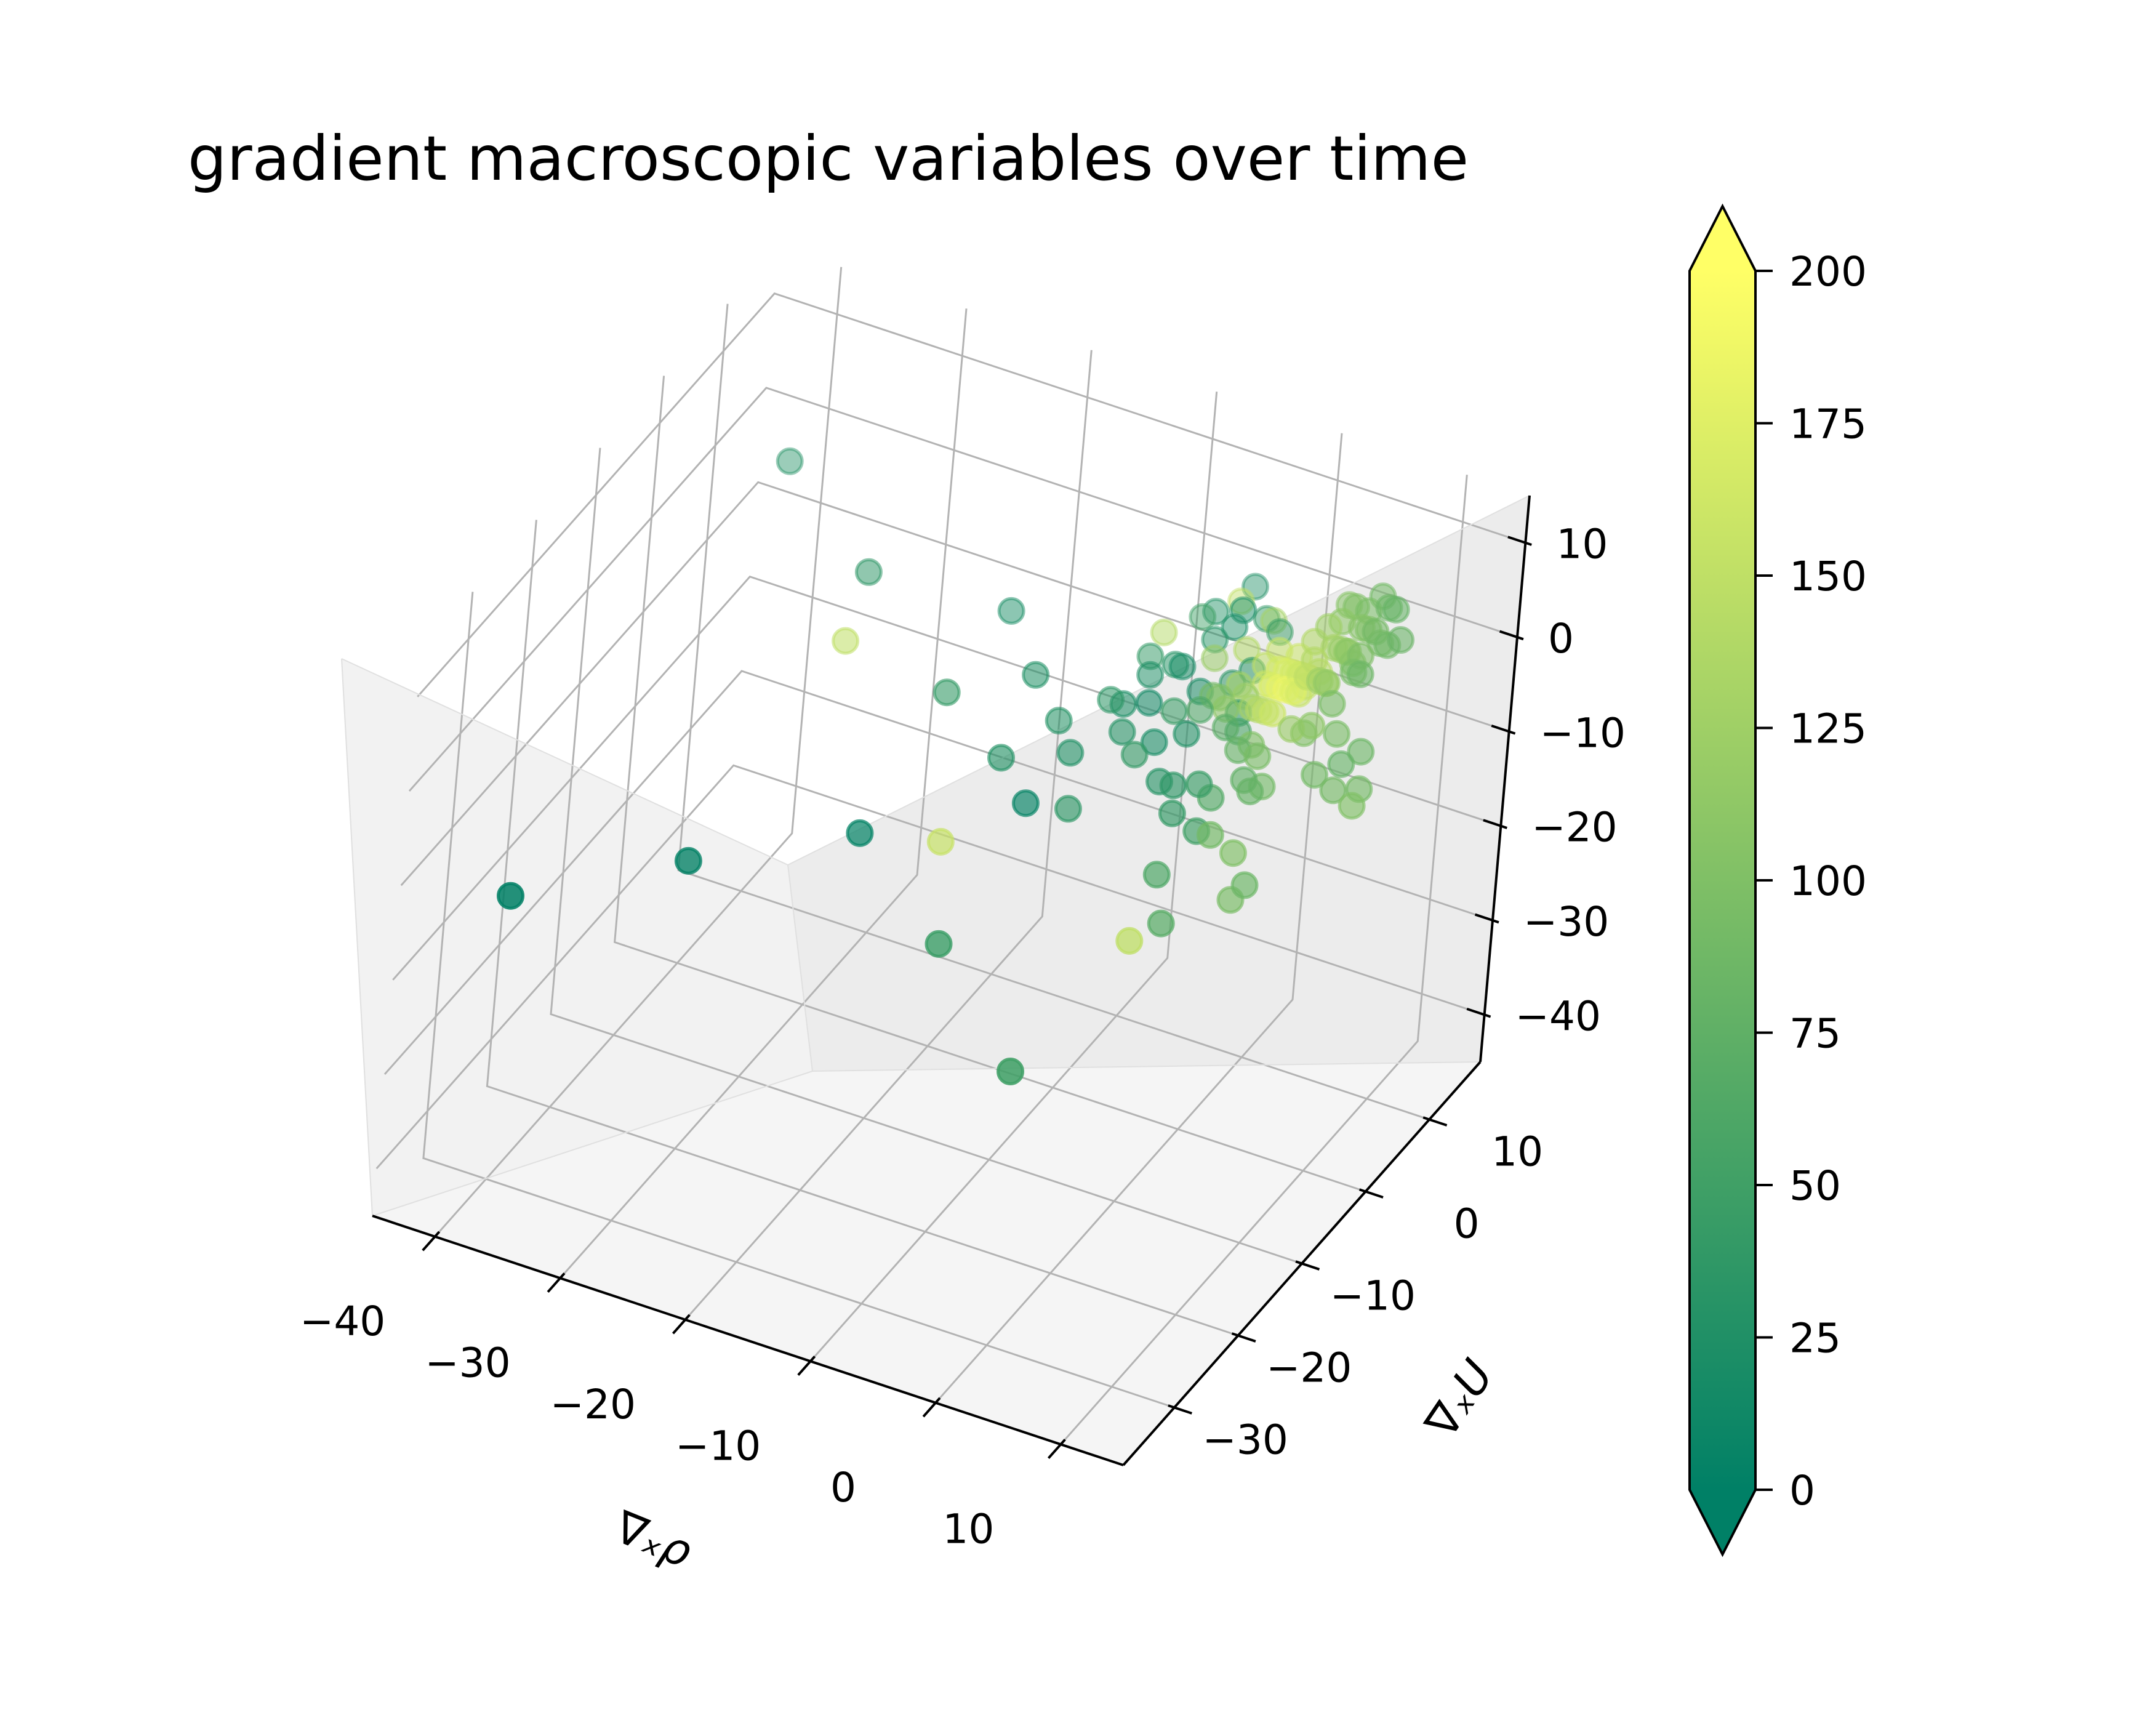  Describe the element at coordinates (1582, 544) in the screenshot. I see `z-tick-label-5: 10` at that location.